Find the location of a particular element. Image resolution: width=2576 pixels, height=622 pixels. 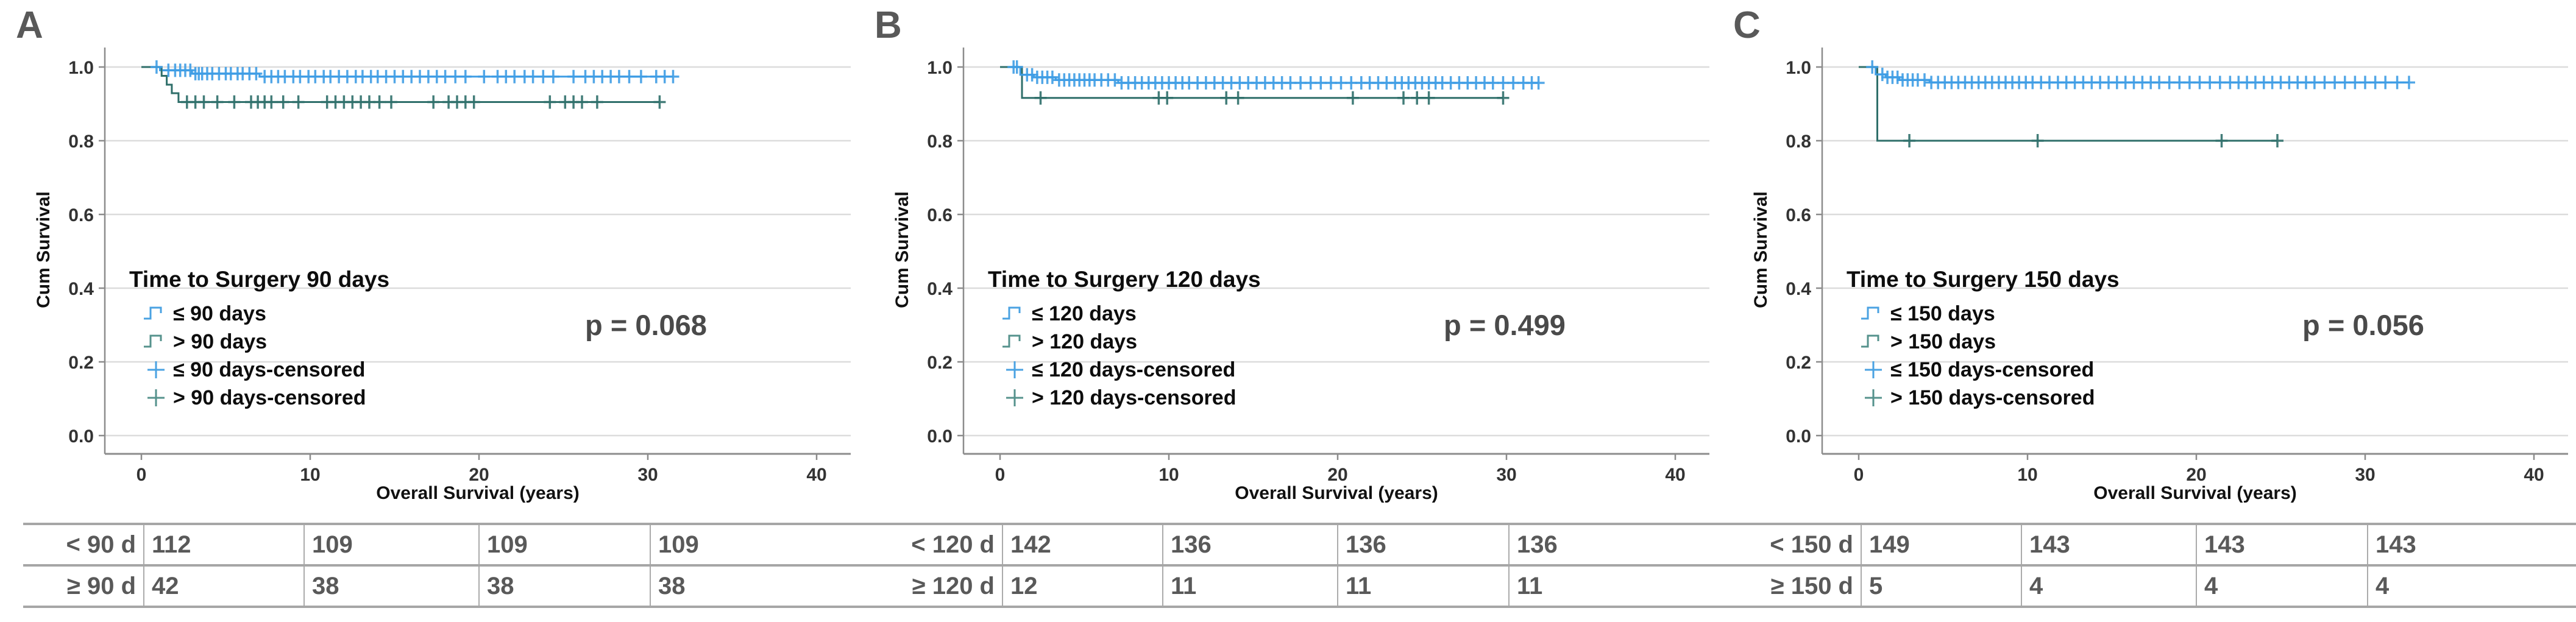

panel-letter: B is located at coordinates (889, 25).